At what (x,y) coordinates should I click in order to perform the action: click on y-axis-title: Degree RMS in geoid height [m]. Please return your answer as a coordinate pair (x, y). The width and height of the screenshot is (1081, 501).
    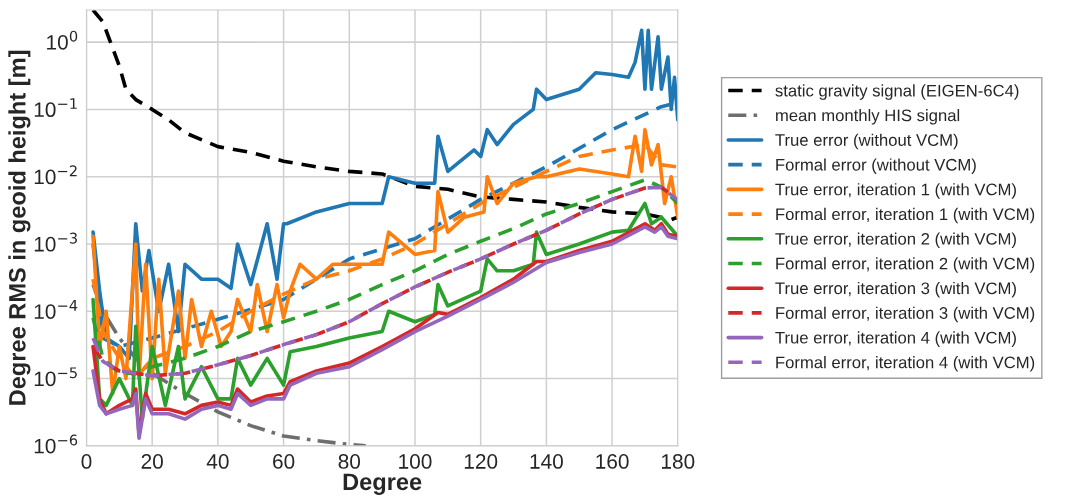
    Looking at the image, I should click on (19, 227).